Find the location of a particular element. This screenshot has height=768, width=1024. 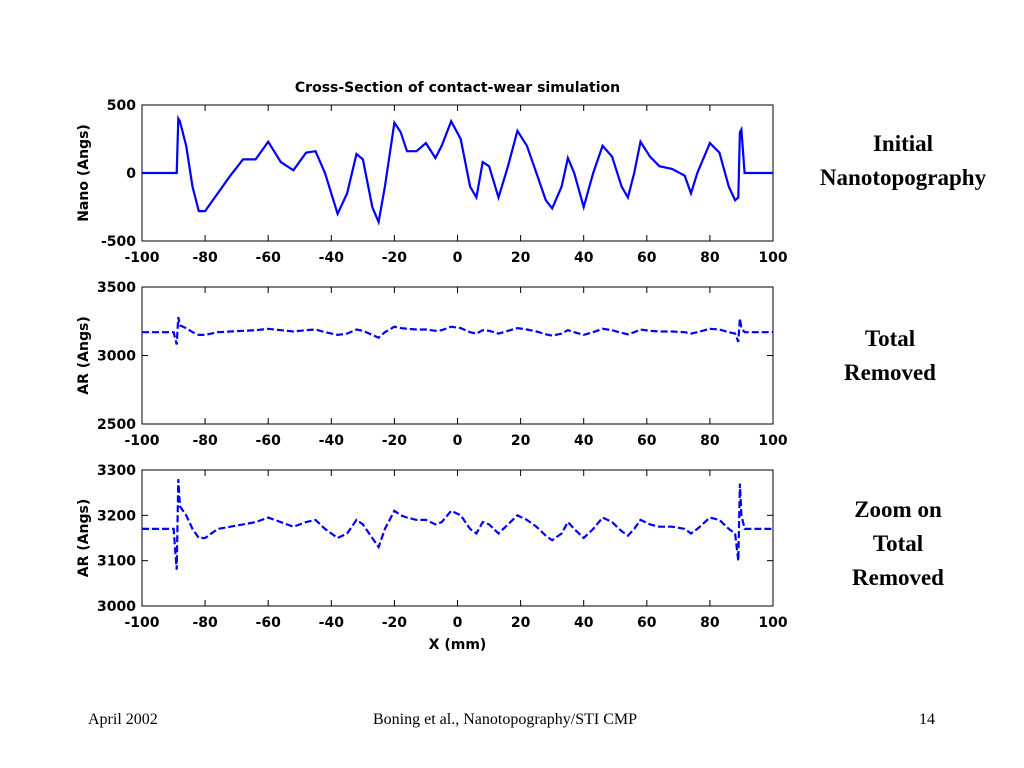

y-tick-label: 3500 is located at coordinates (116, 288).